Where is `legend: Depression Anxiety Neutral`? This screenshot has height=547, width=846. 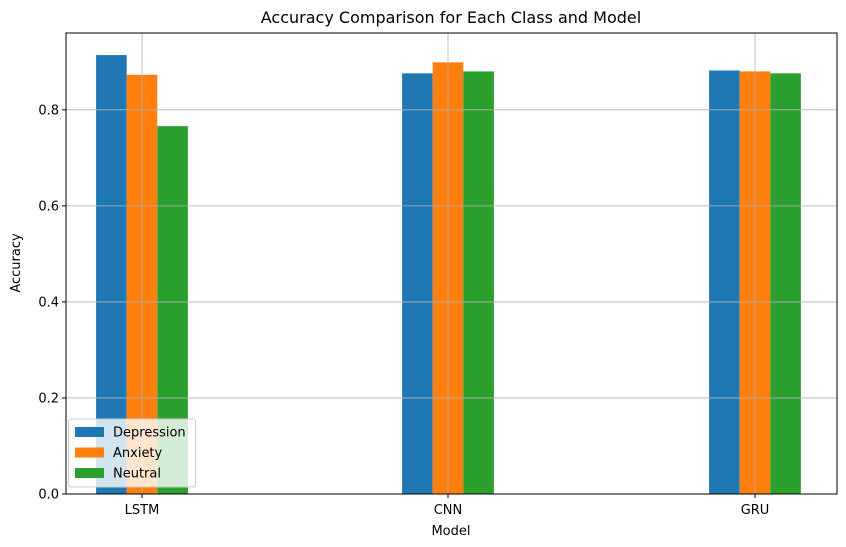
legend: Depression Anxiety Neutral is located at coordinates (132, 453).